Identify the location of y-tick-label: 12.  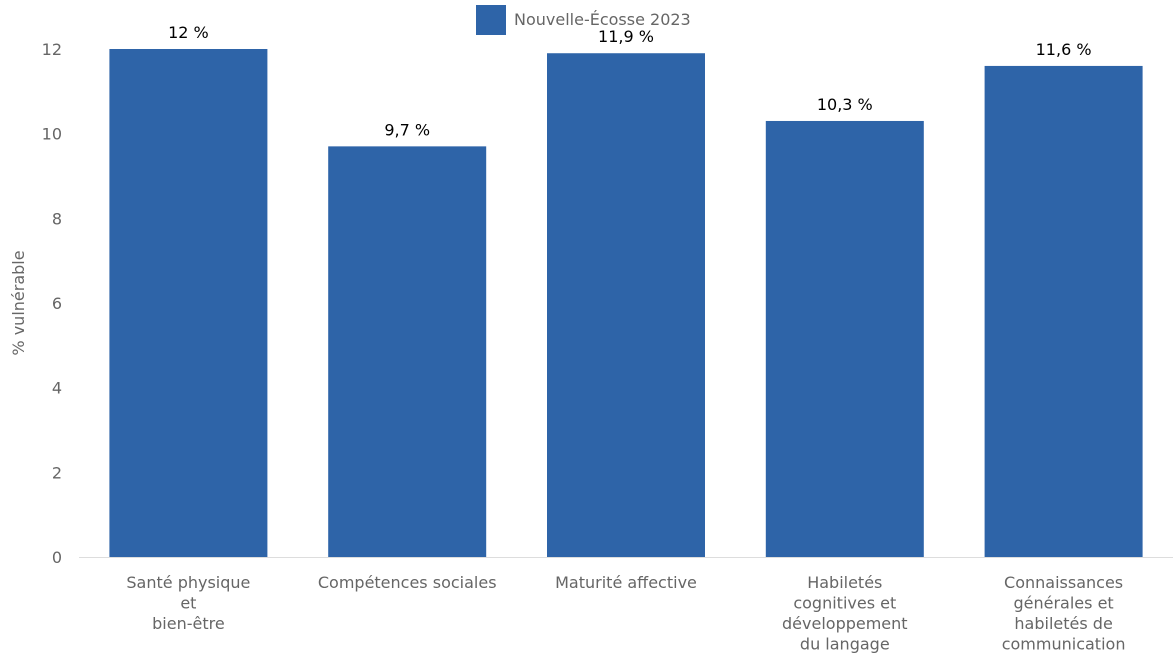
(52, 49).